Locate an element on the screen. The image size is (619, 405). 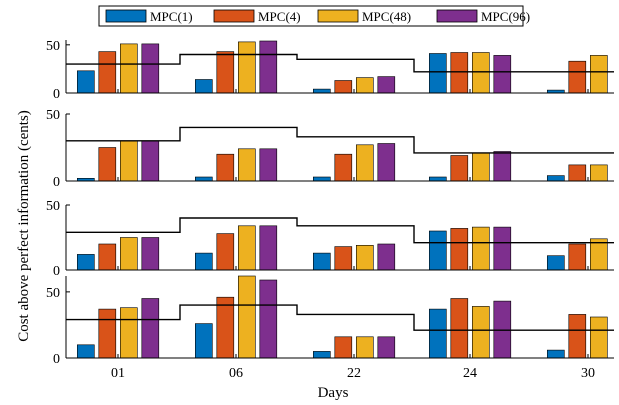
bar-p2-22-s4 is located at coordinates (386, 162).